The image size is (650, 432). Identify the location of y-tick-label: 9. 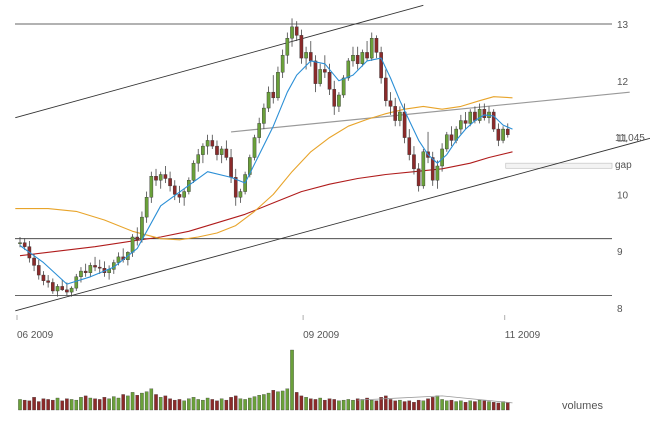
(620, 252).